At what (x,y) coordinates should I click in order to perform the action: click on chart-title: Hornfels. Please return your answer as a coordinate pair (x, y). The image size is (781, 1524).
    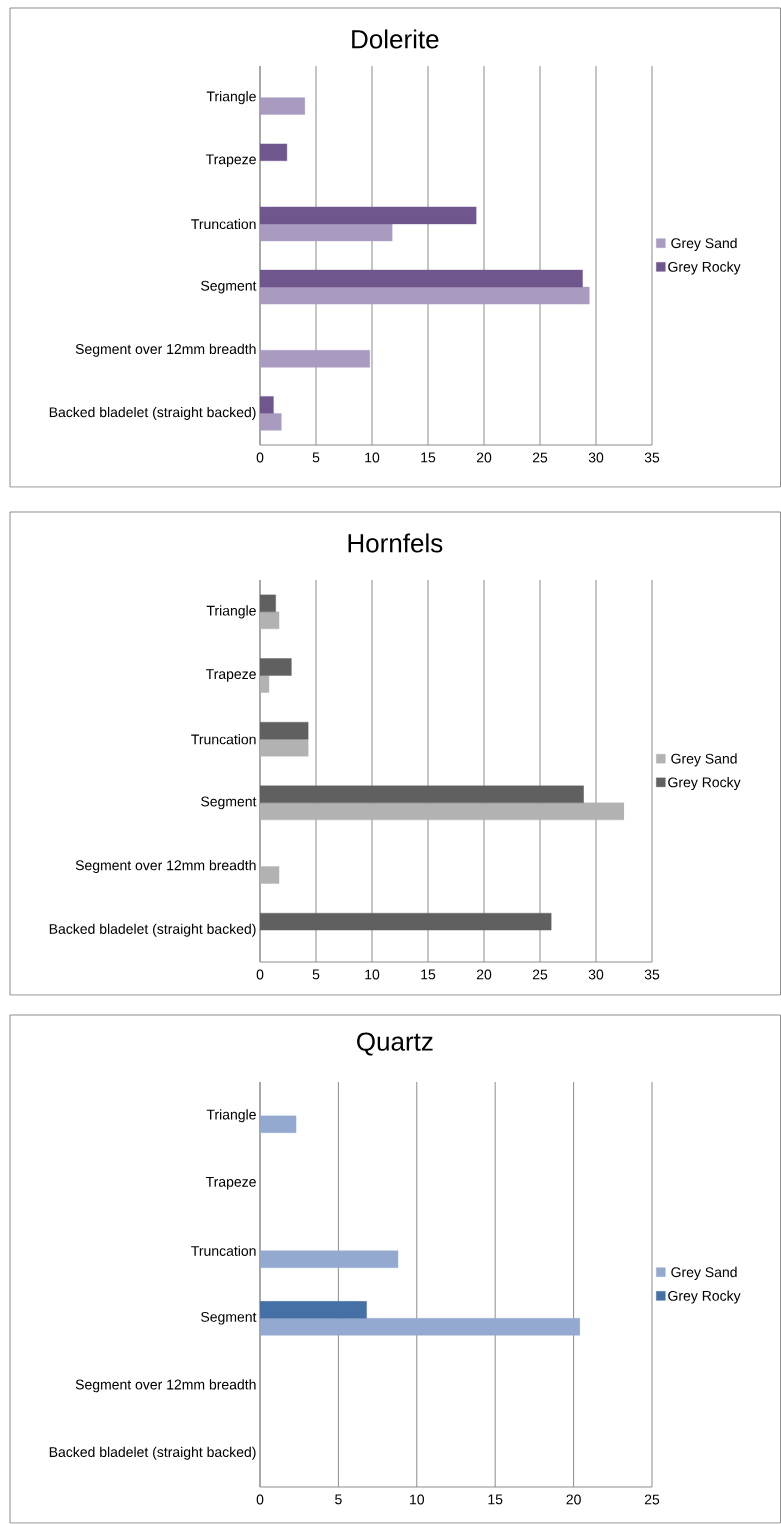
    Looking at the image, I should click on (395, 543).